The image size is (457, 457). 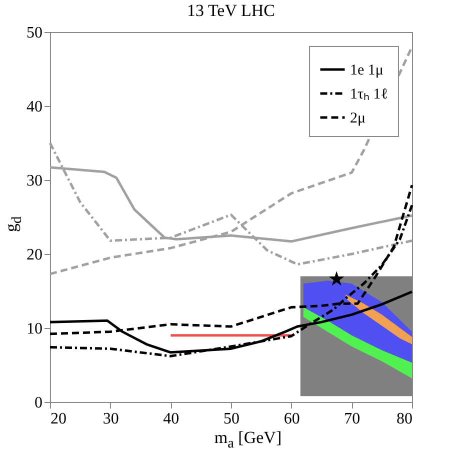 What do you see at coordinates (367, 70) in the screenshot?
I see `legend-label: 1e 1μ` at bounding box center [367, 70].